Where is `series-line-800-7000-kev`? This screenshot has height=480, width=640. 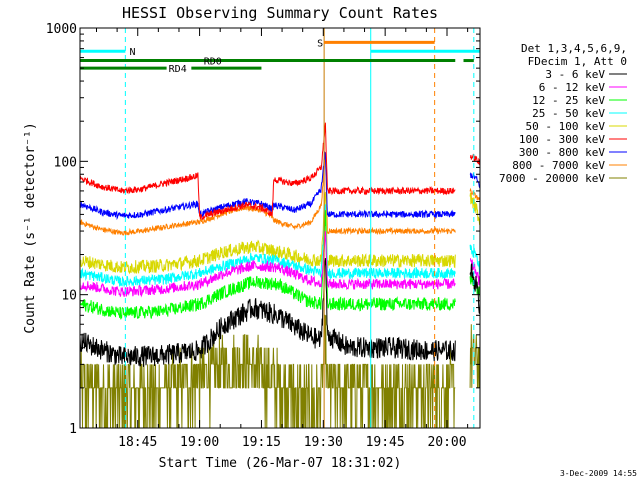 series-line-800-7000-kev is located at coordinates (280, 193).